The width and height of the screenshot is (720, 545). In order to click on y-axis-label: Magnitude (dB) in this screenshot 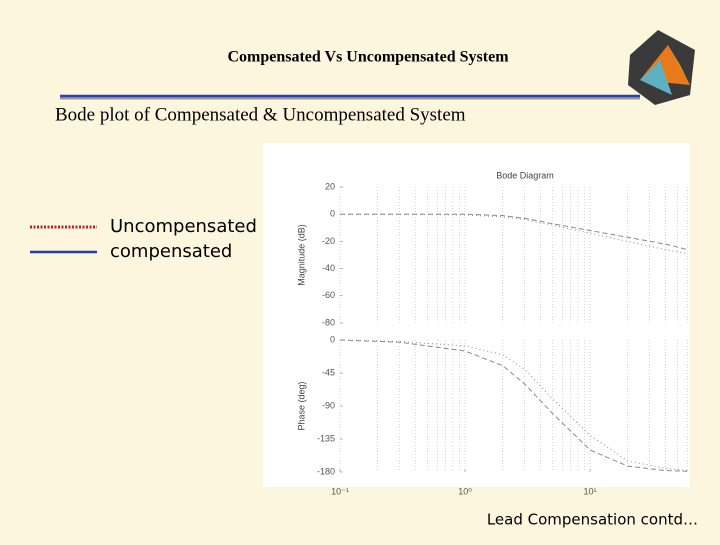, I will do `click(301, 255)`.